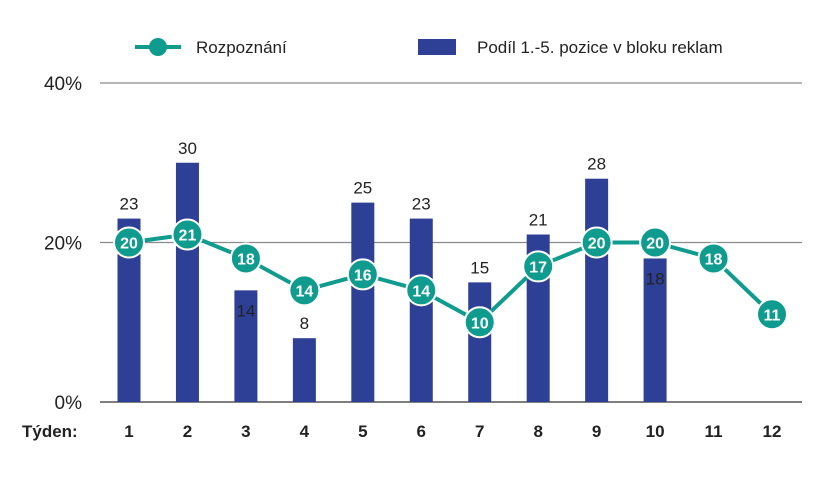  I want to click on x-tick-label: 10, so click(655, 431).